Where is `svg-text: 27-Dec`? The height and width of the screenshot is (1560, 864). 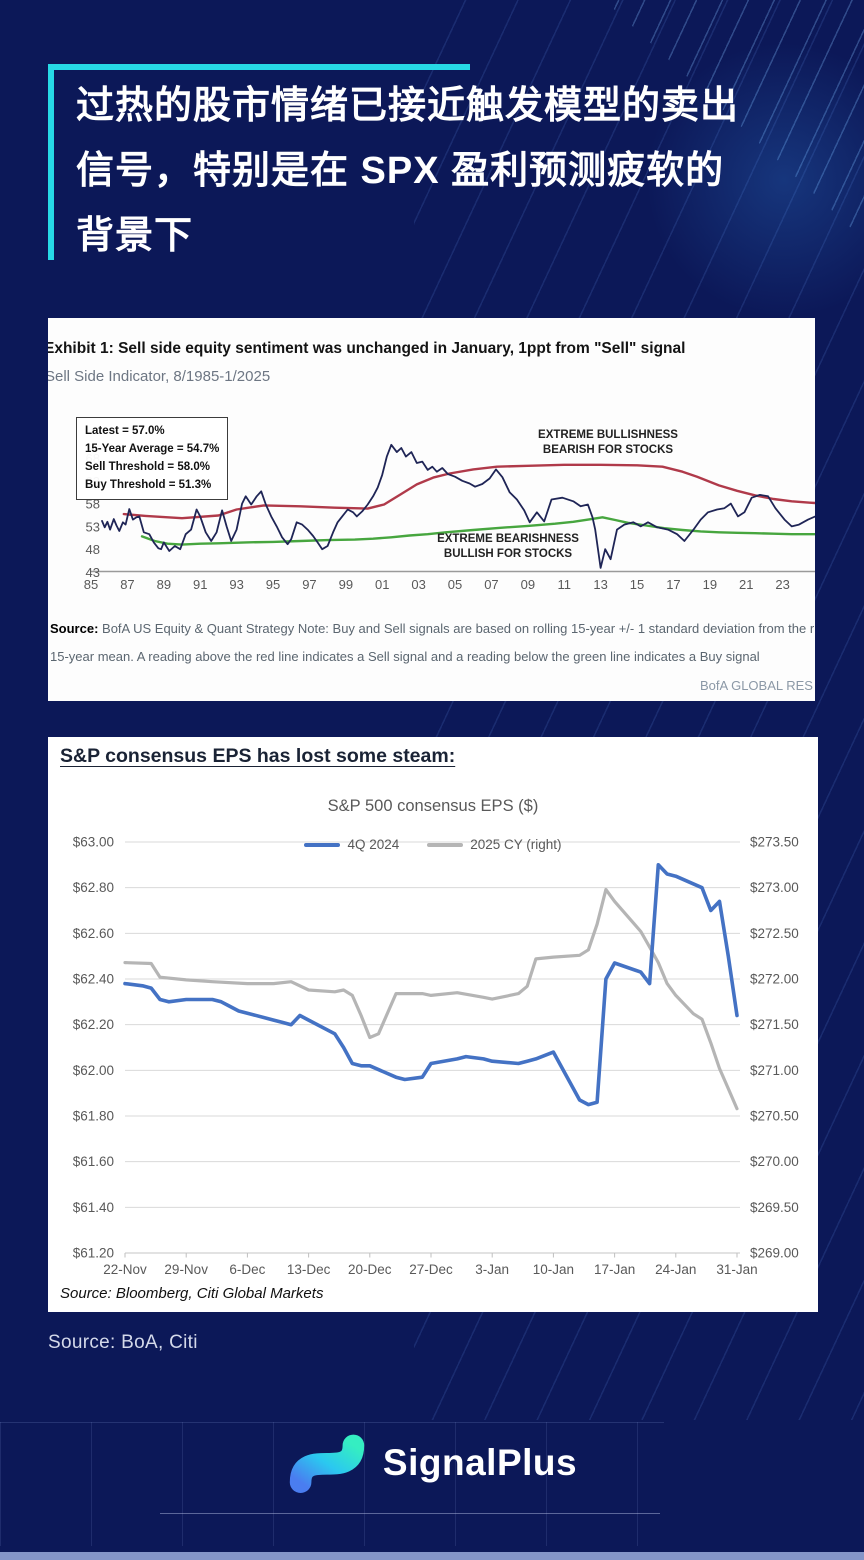
svg-text: 27-Dec is located at coordinates (431, 1269).